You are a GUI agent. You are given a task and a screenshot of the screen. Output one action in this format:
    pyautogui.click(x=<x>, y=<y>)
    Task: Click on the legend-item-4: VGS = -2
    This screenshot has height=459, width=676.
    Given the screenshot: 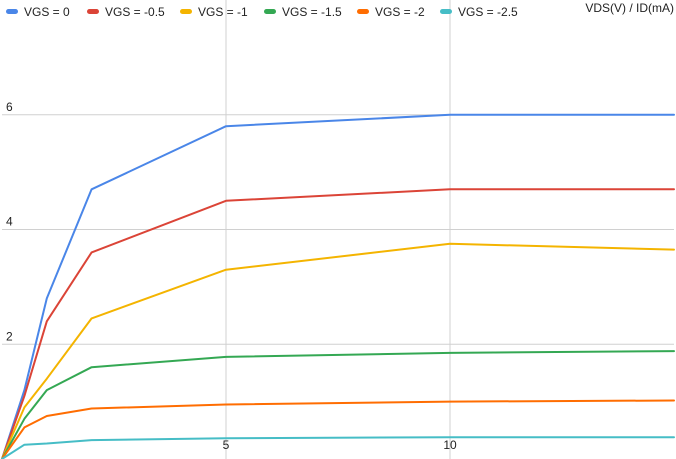 What is the action you would take?
    pyautogui.click(x=391, y=12)
    